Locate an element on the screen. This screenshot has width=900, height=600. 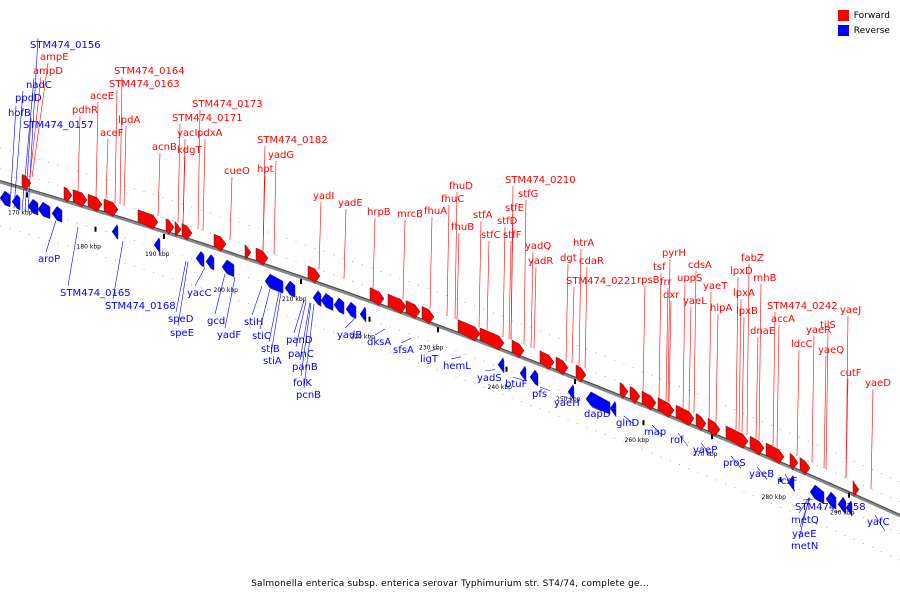
legend: Forward Reverse is located at coordinates (863, 23).